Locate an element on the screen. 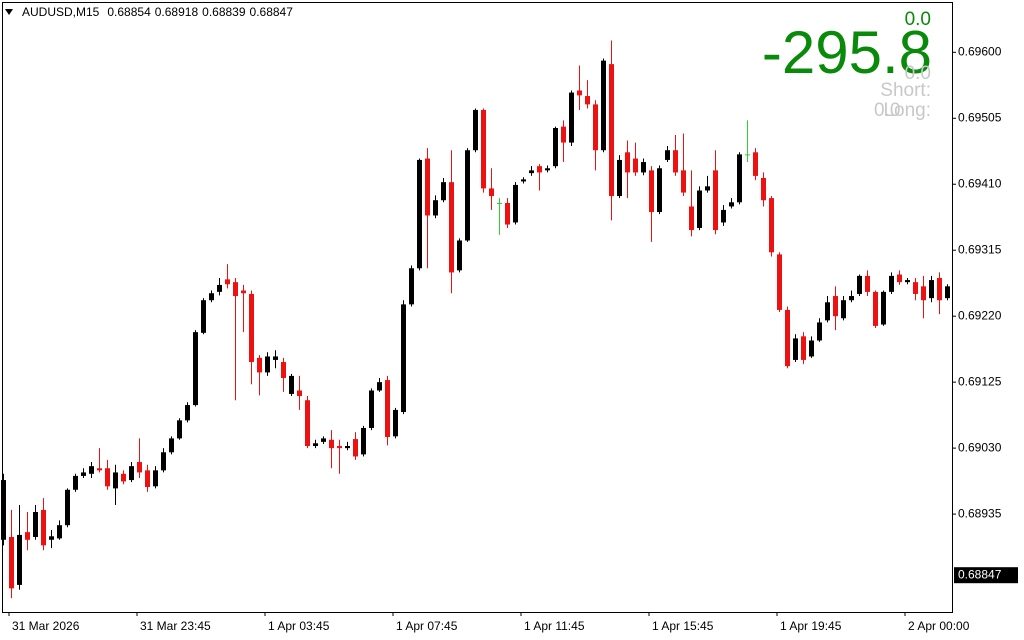 This screenshot has height=640, width=1024. ohlc-high: 0.68918 is located at coordinates (177, 12).